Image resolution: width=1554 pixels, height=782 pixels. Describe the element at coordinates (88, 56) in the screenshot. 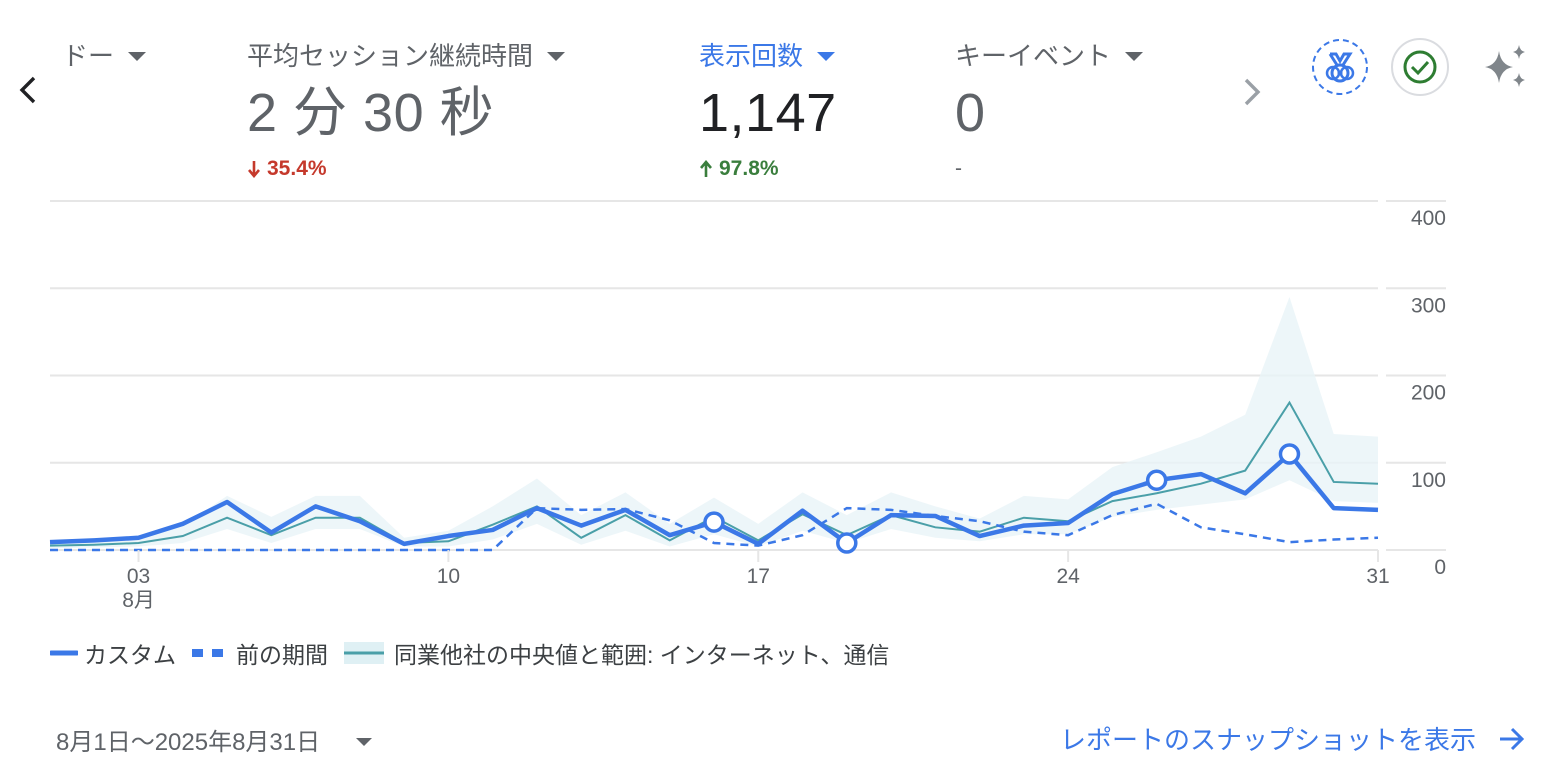

I see `metric-label: ドー` at that location.